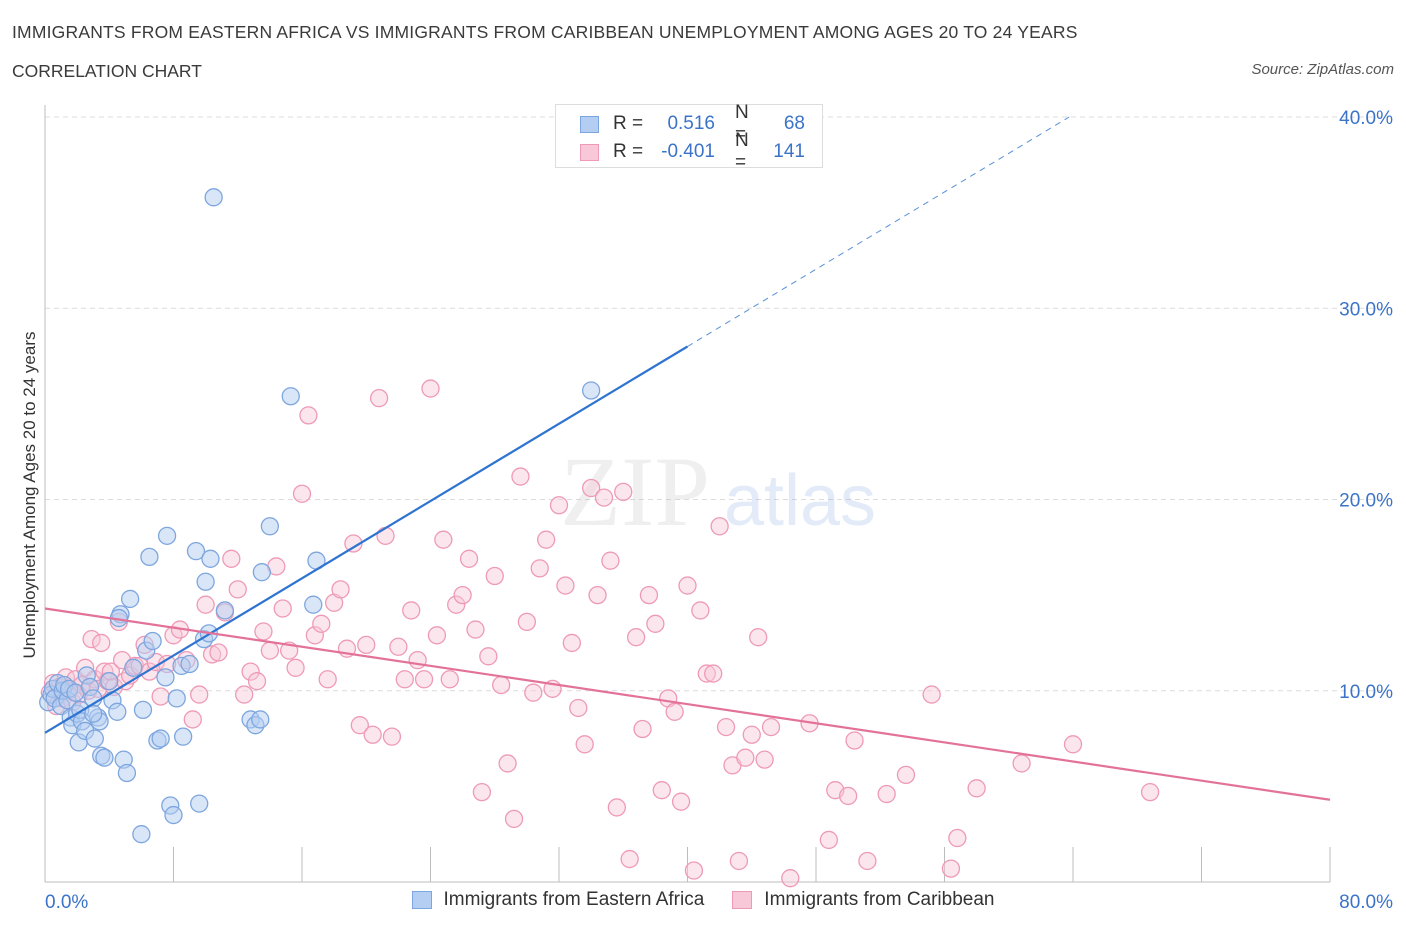 The height and width of the screenshot is (930, 1406). Describe the element at coordinates (692, 123) in the screenshot. I see `legend-row-eastern-africa: R = 0.516 N = 68` at that location.